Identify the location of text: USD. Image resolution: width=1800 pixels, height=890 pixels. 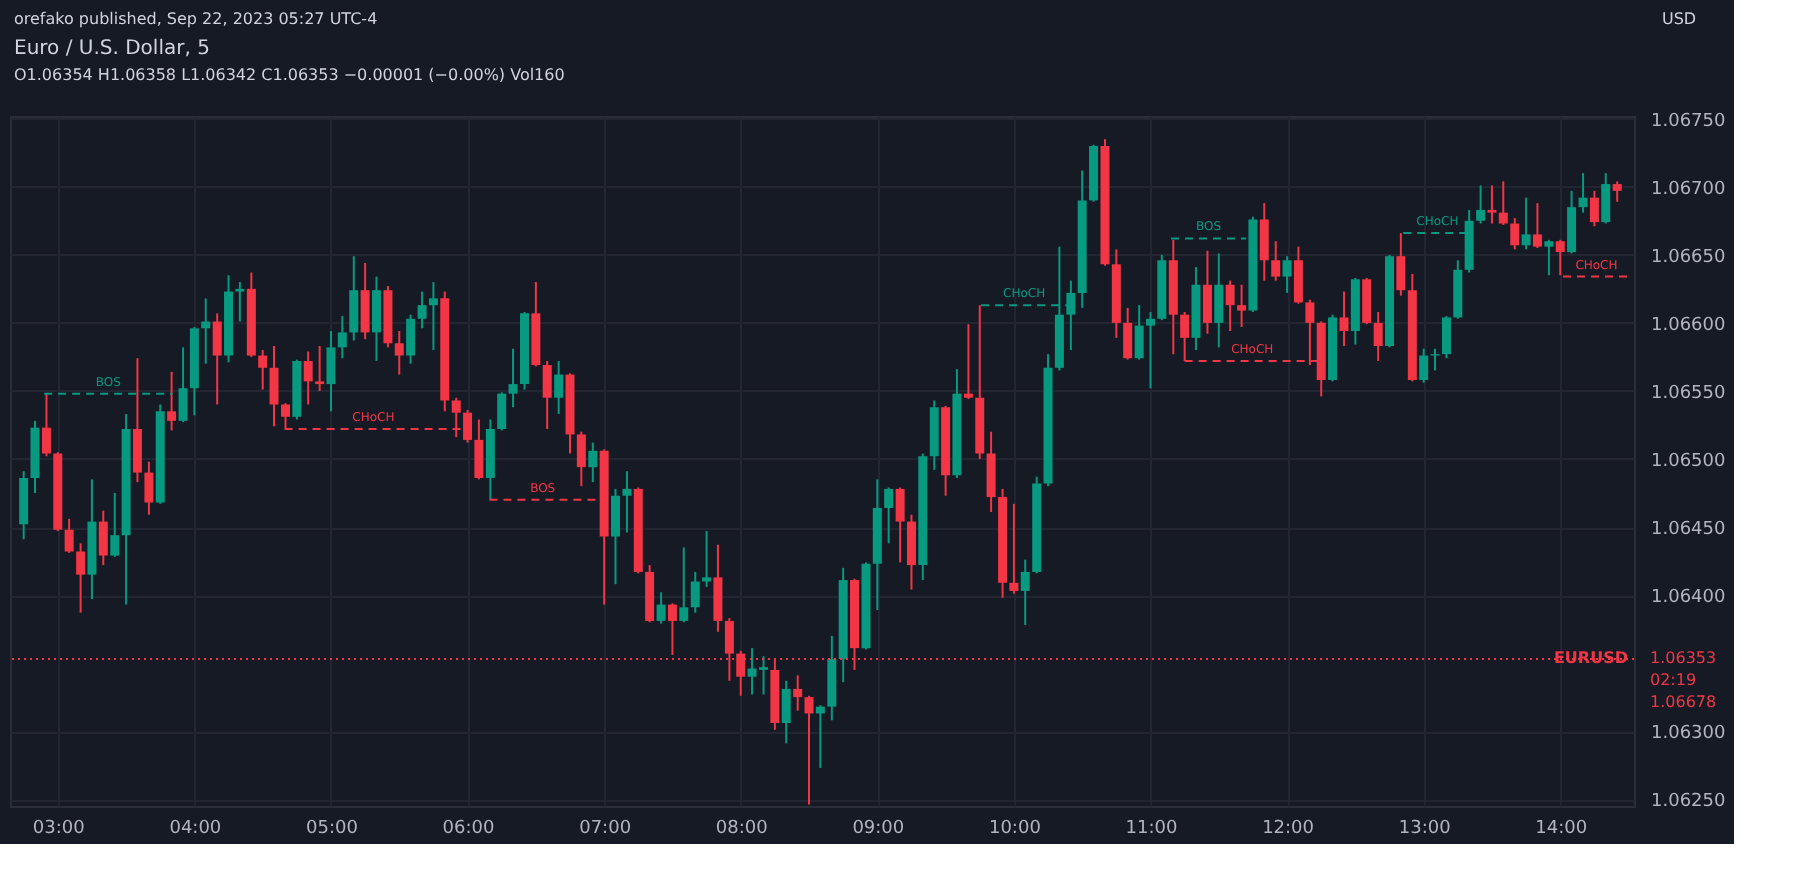
(1679, 19).